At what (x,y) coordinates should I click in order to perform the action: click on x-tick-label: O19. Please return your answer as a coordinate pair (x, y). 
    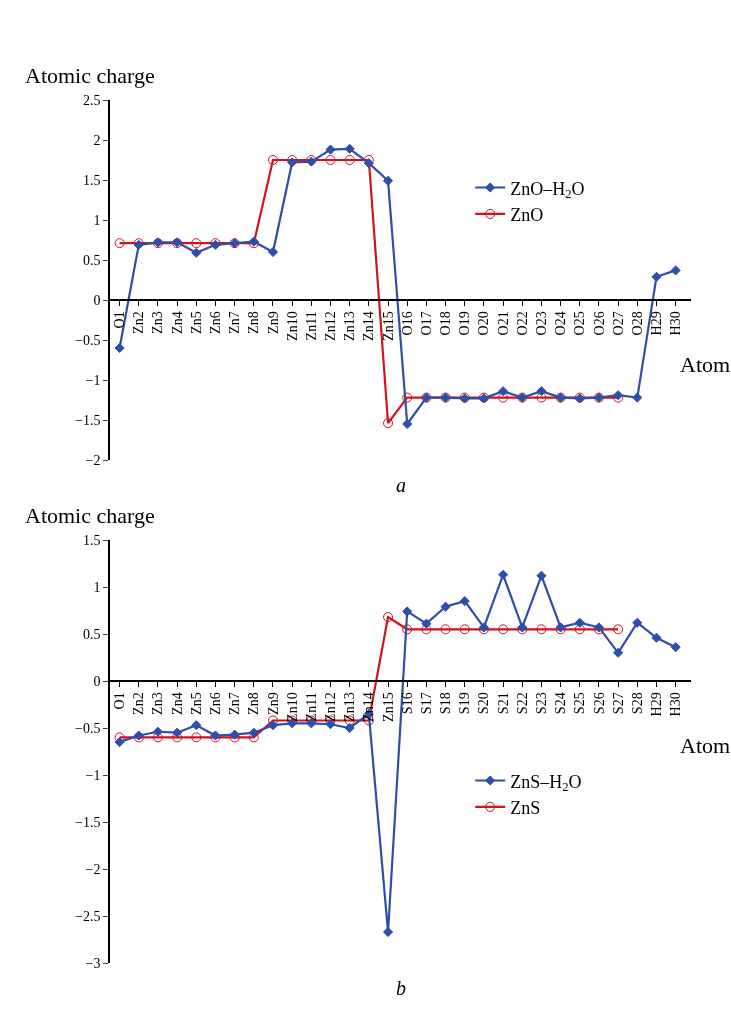
    Looking at the image, I should click on (465, 323).